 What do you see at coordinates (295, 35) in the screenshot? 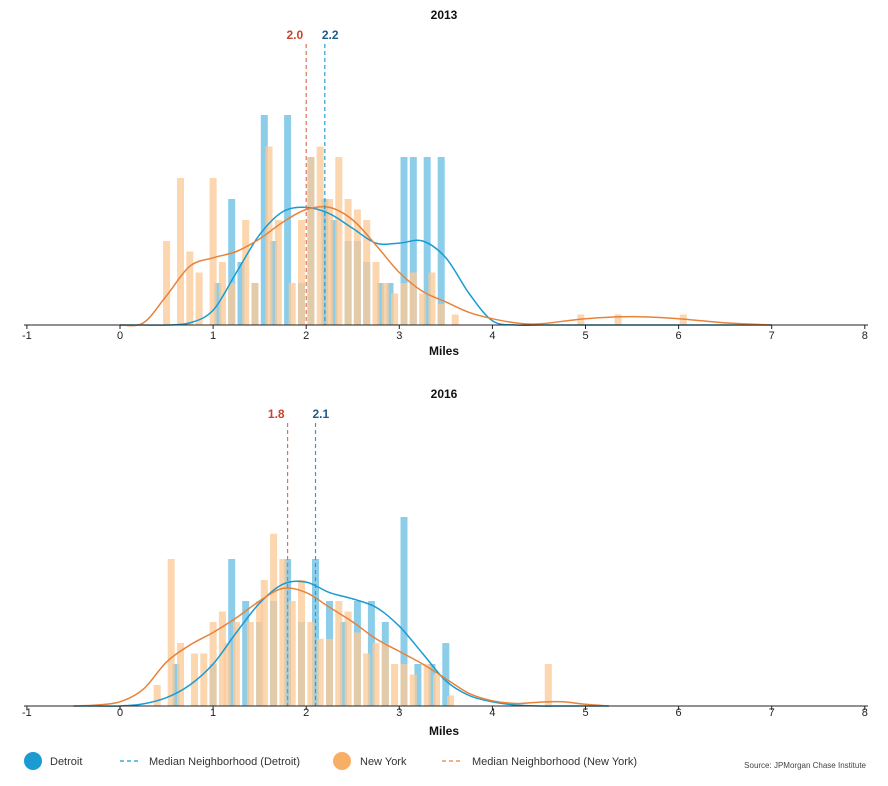
I see `median-label-new-york: 2.0` at bounding box center [295, 35].